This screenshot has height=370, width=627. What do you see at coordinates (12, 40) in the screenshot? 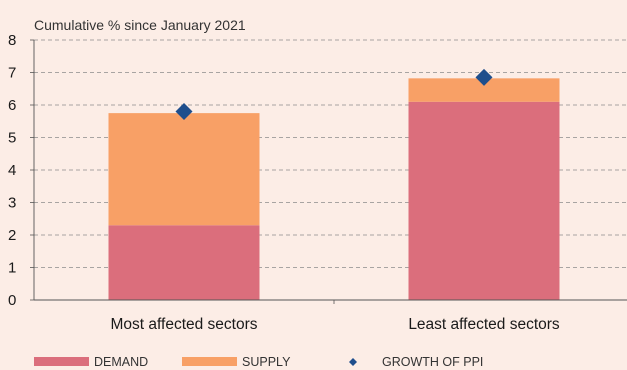
I see `y-tick-label: 8` at bounding box center [12, 40].